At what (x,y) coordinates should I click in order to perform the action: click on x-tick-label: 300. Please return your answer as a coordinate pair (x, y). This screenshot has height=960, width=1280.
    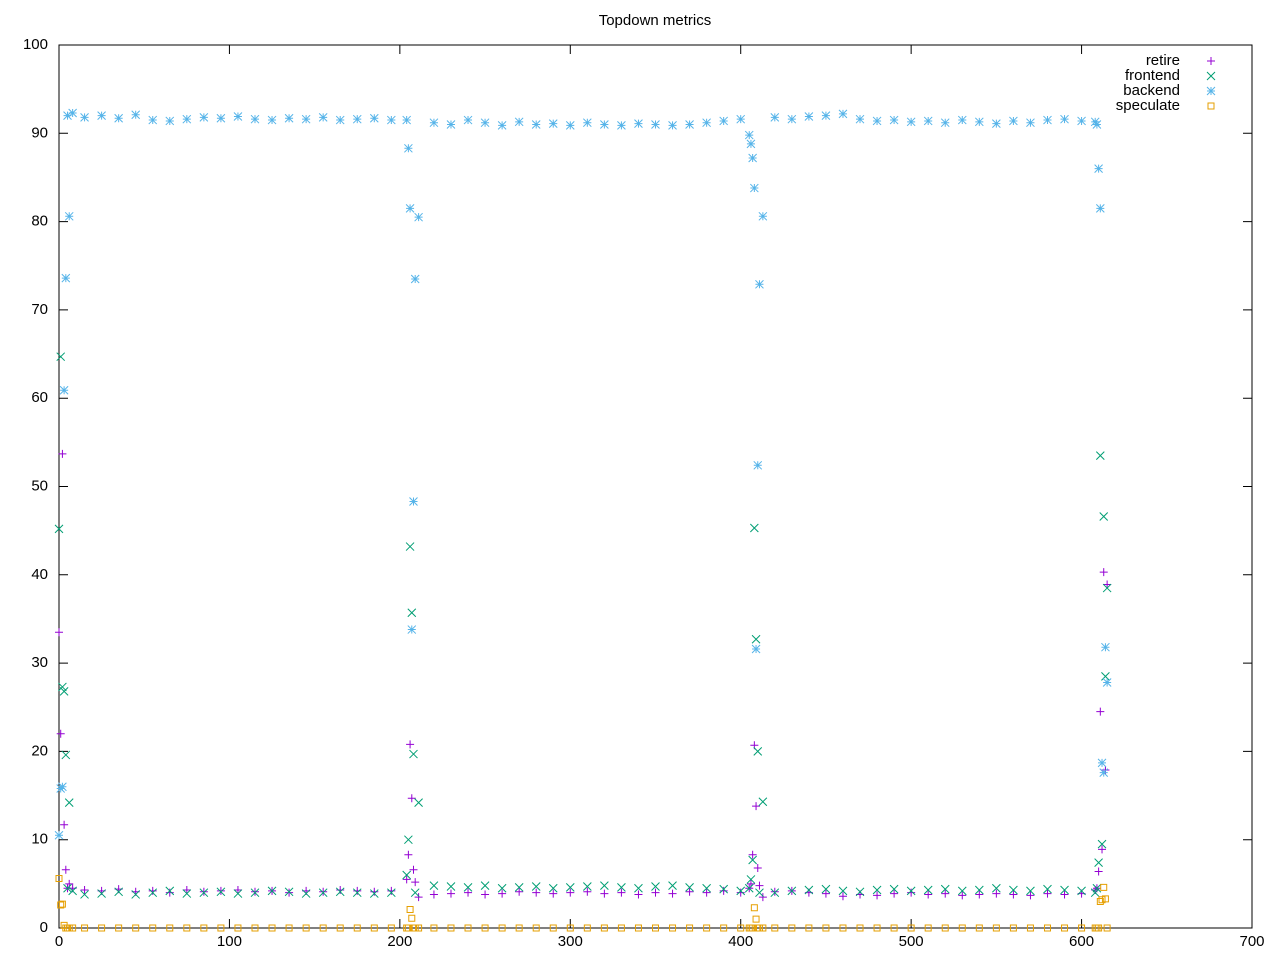
    Looking at the image, I should click on (570, 941).